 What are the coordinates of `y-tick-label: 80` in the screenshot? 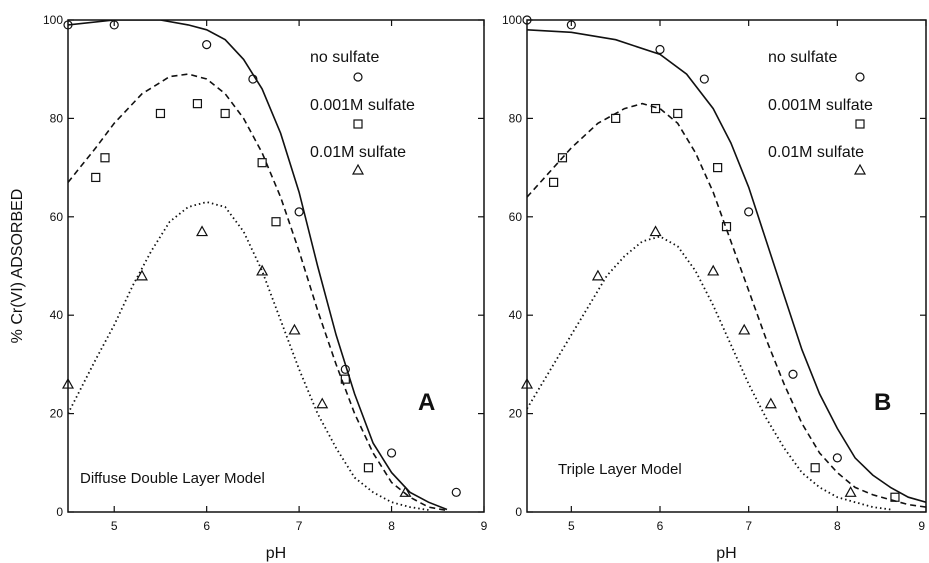 It's located at (57, 118).